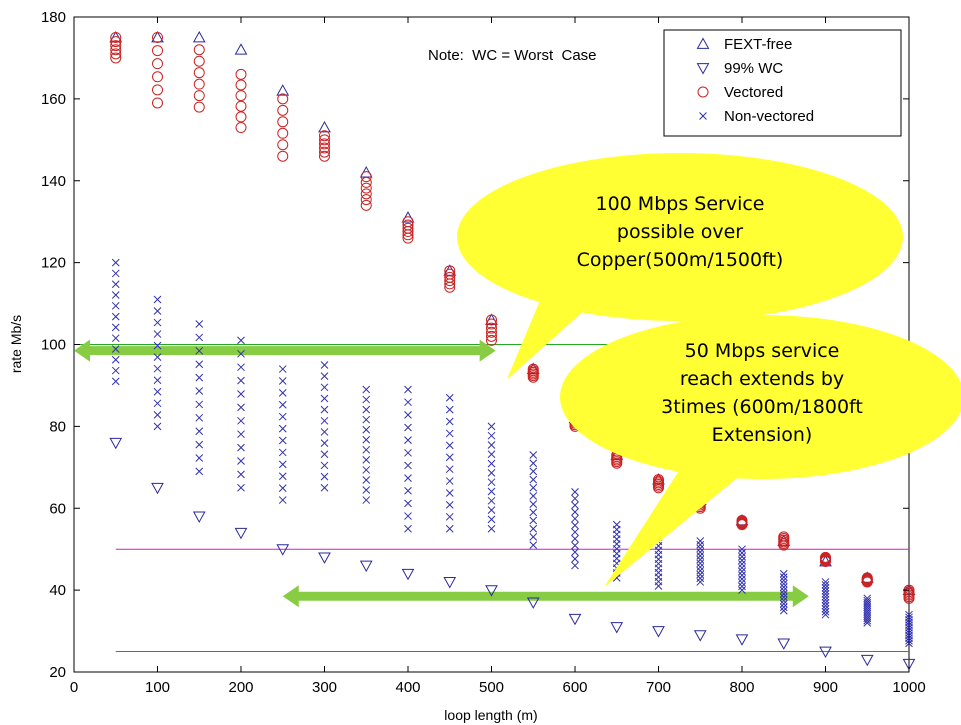 The height and width of the screenshot is (725, 961). Describe the element at coordinates (57, 590) in the screenshot. I see `y-tick-label: 40` at that location.